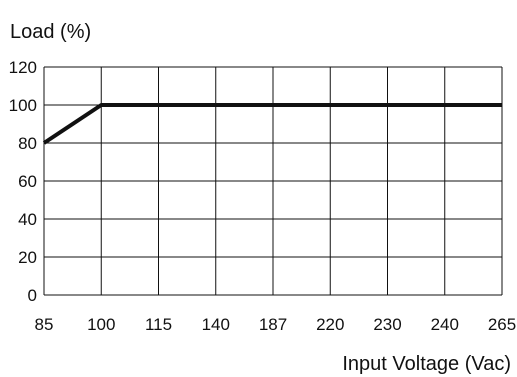  I want to click on y-tick-label-100: 100, so click(23, 105).